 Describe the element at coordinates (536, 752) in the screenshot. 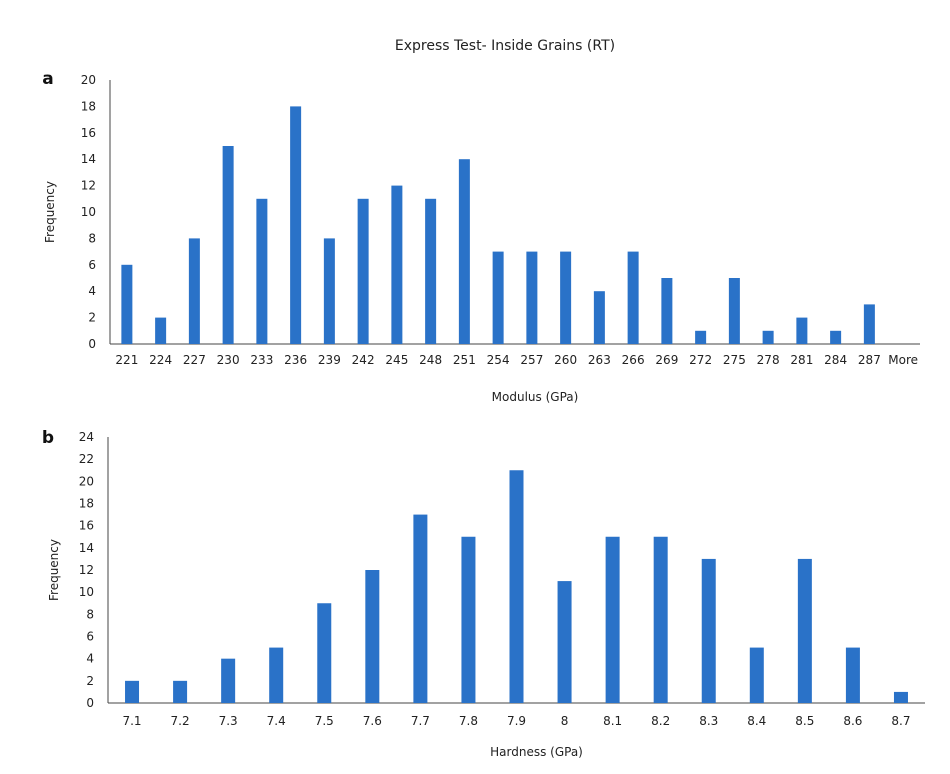

I see `x-axis-title: Hardness (GPa)` at that location.